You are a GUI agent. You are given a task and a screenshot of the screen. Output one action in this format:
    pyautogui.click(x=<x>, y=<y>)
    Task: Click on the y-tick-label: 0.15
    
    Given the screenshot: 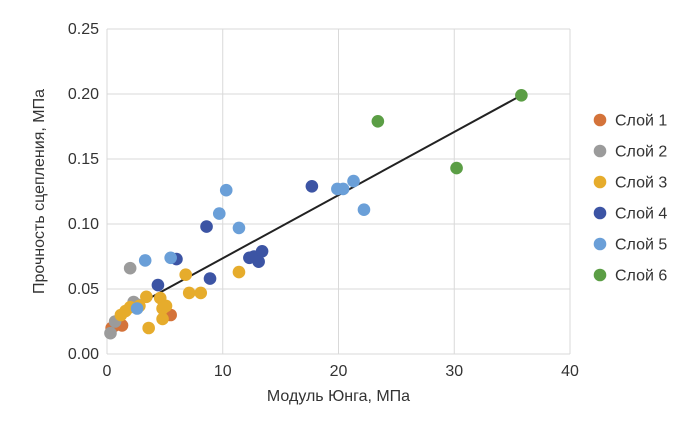 What is the action you would take?
    pyautogui.click(x=83, y=159)
    